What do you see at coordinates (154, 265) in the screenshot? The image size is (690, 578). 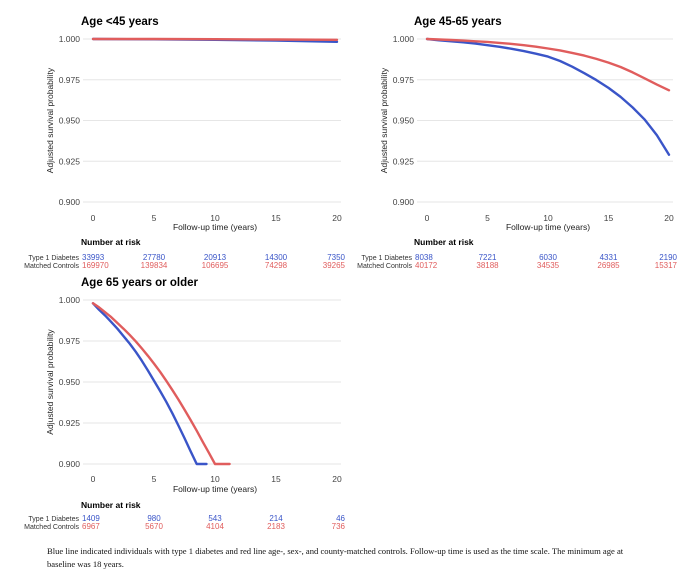 I see `risk-value: 139834` at bounding box center [154, 265].